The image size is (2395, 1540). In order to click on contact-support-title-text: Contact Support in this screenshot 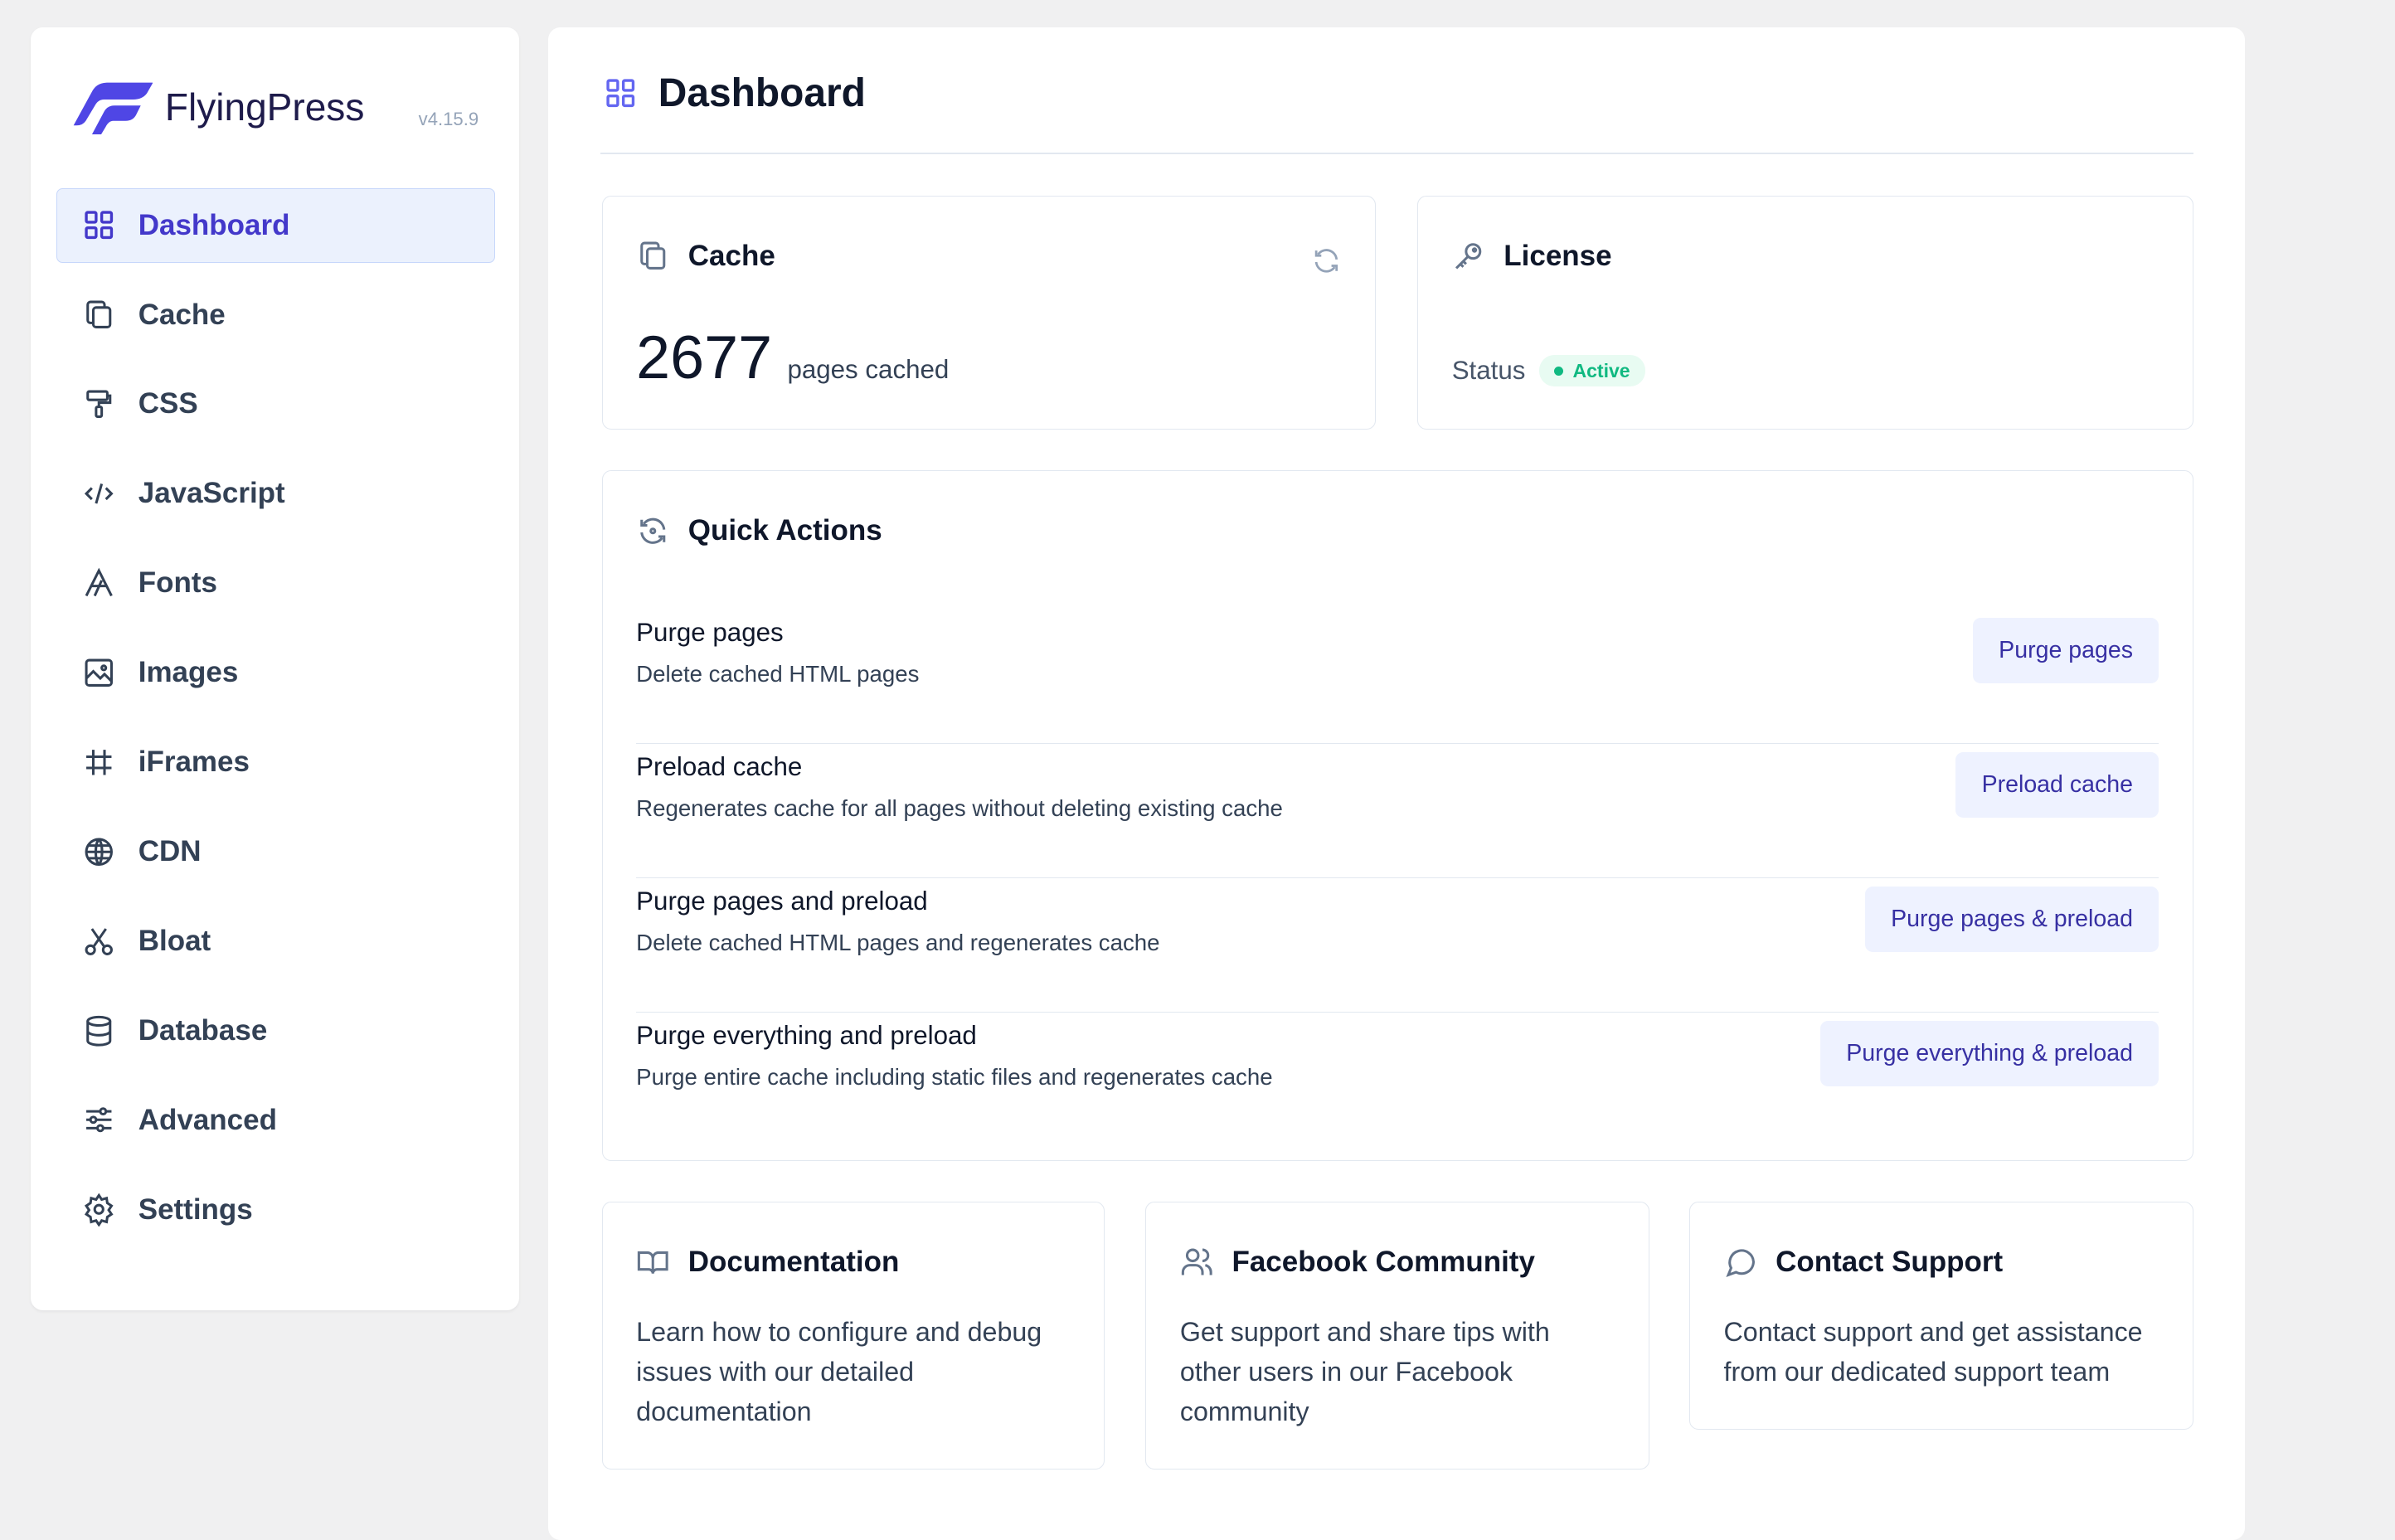, I will do `click(1890, 1263)`.